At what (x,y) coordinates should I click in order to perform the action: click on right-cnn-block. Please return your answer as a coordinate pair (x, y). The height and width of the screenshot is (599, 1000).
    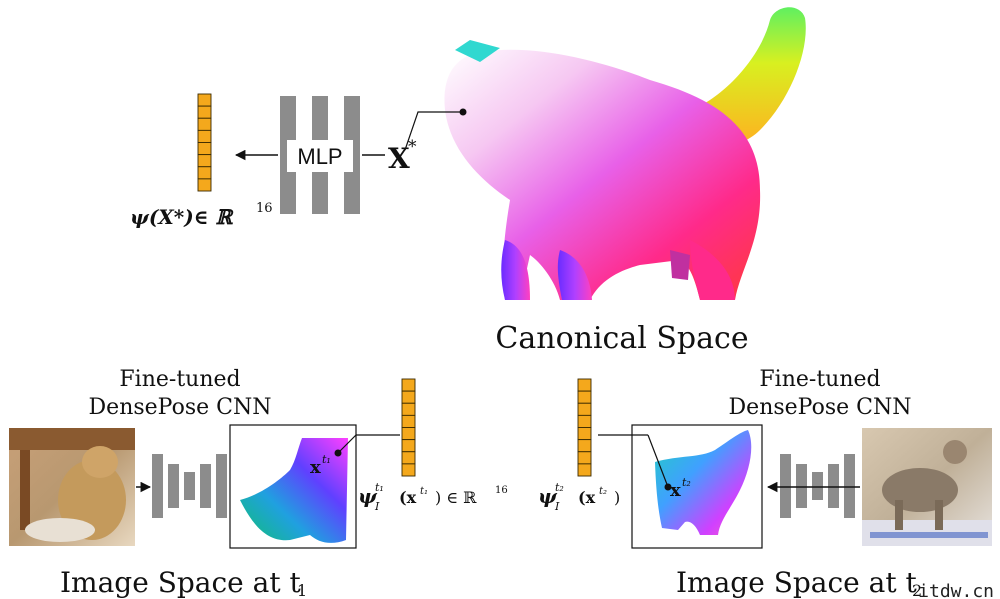
    Looking at the image, I should click on (817, 486).